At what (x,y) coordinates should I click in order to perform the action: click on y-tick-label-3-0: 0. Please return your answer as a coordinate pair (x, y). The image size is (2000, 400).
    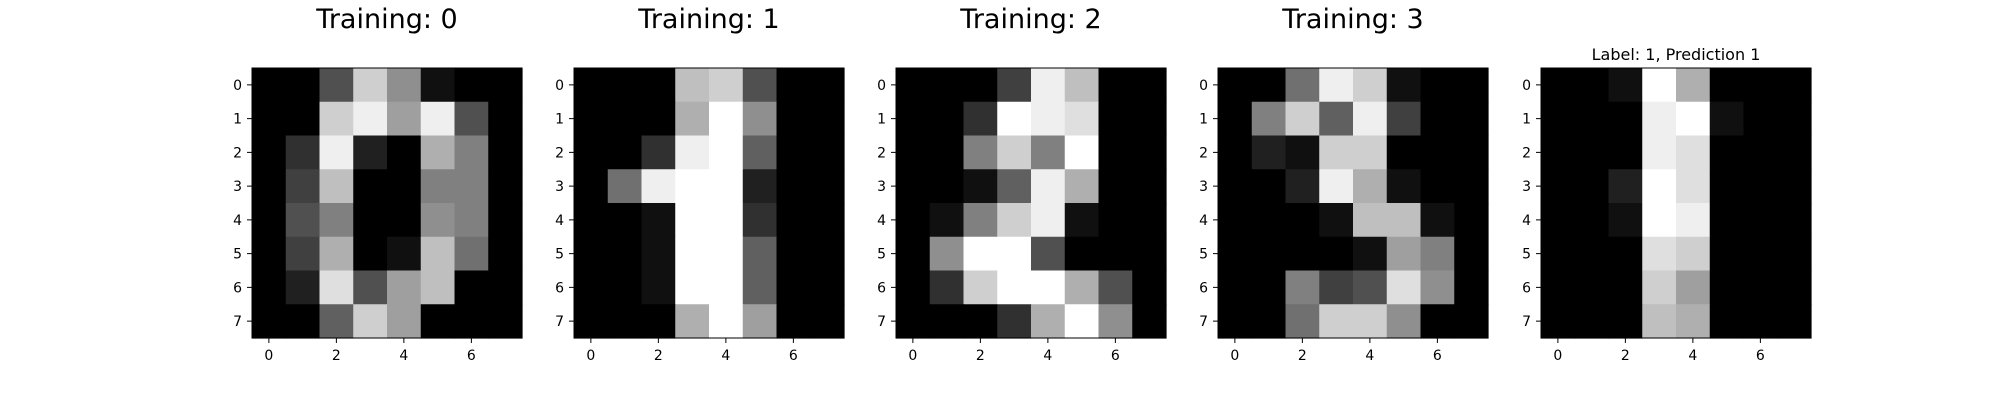
    Looking at the image, I should click on (1203, 86).